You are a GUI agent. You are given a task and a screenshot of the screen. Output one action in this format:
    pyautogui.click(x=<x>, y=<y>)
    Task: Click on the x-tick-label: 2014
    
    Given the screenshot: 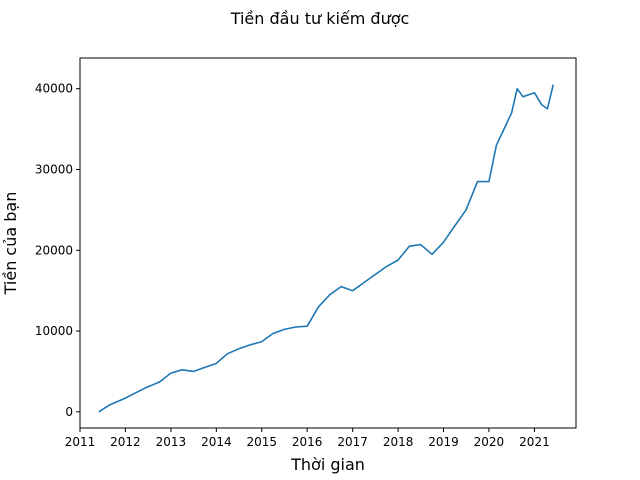 What is the action you would take?
    pyautogui.click(x=216, y=442)
    